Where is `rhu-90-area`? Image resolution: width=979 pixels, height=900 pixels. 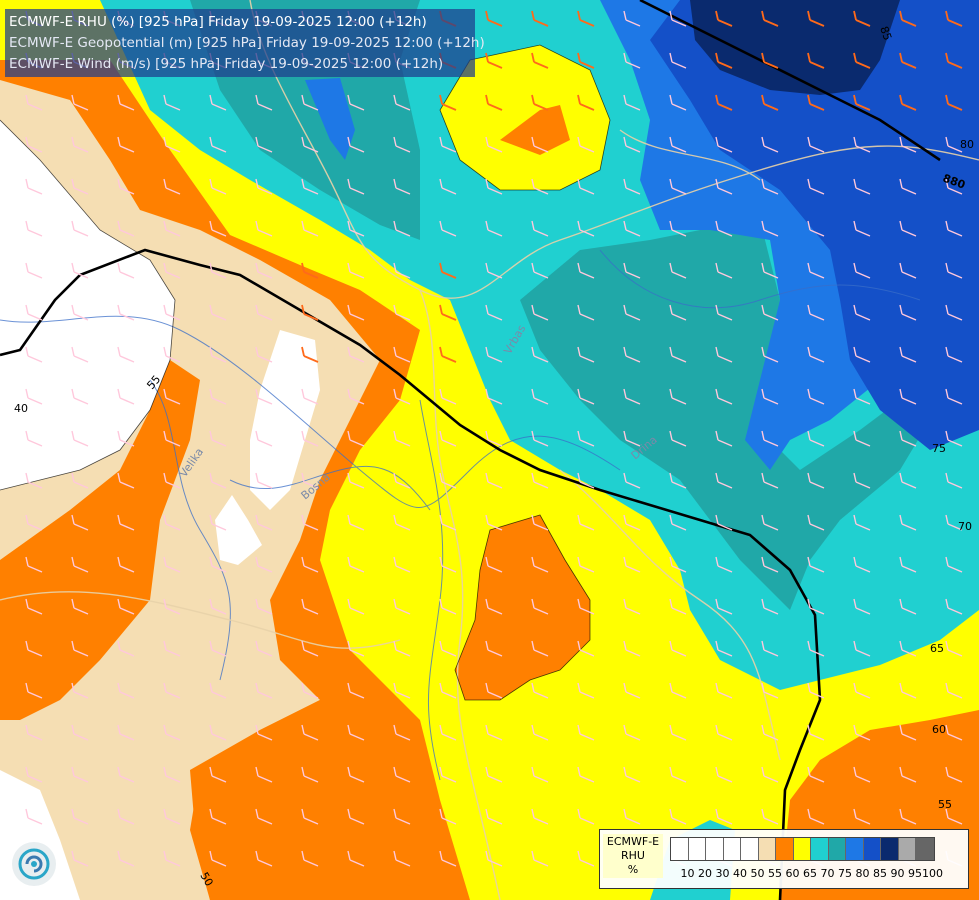
rhu-90-area is located at coordinates (795, 47).